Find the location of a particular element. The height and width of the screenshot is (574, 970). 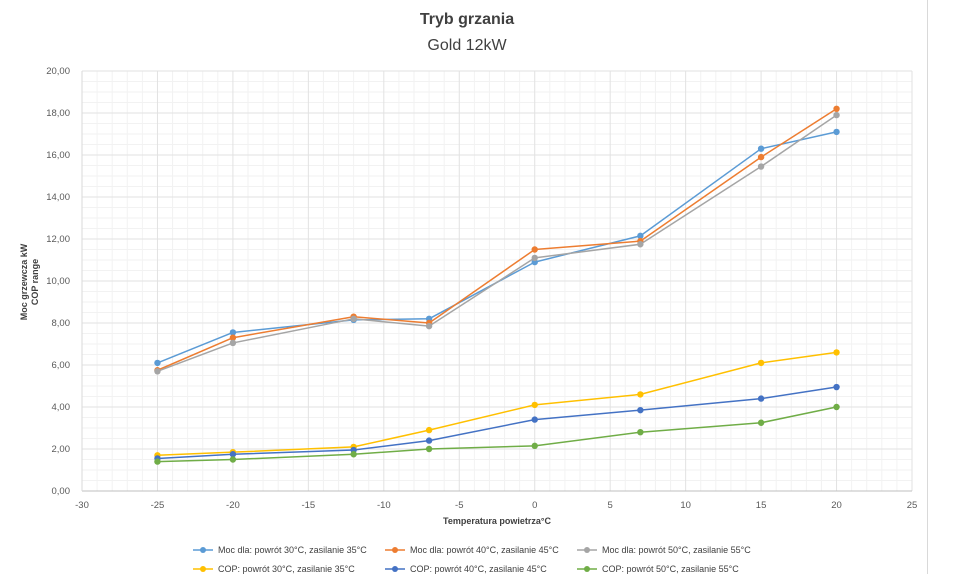

y-tick-label: 14,00 is located at coordinates (58, 197).